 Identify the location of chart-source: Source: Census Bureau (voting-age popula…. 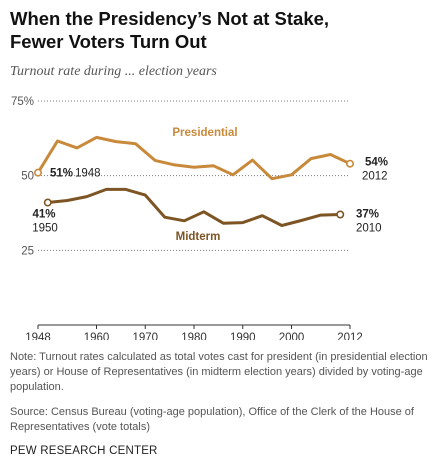
(212, 419).